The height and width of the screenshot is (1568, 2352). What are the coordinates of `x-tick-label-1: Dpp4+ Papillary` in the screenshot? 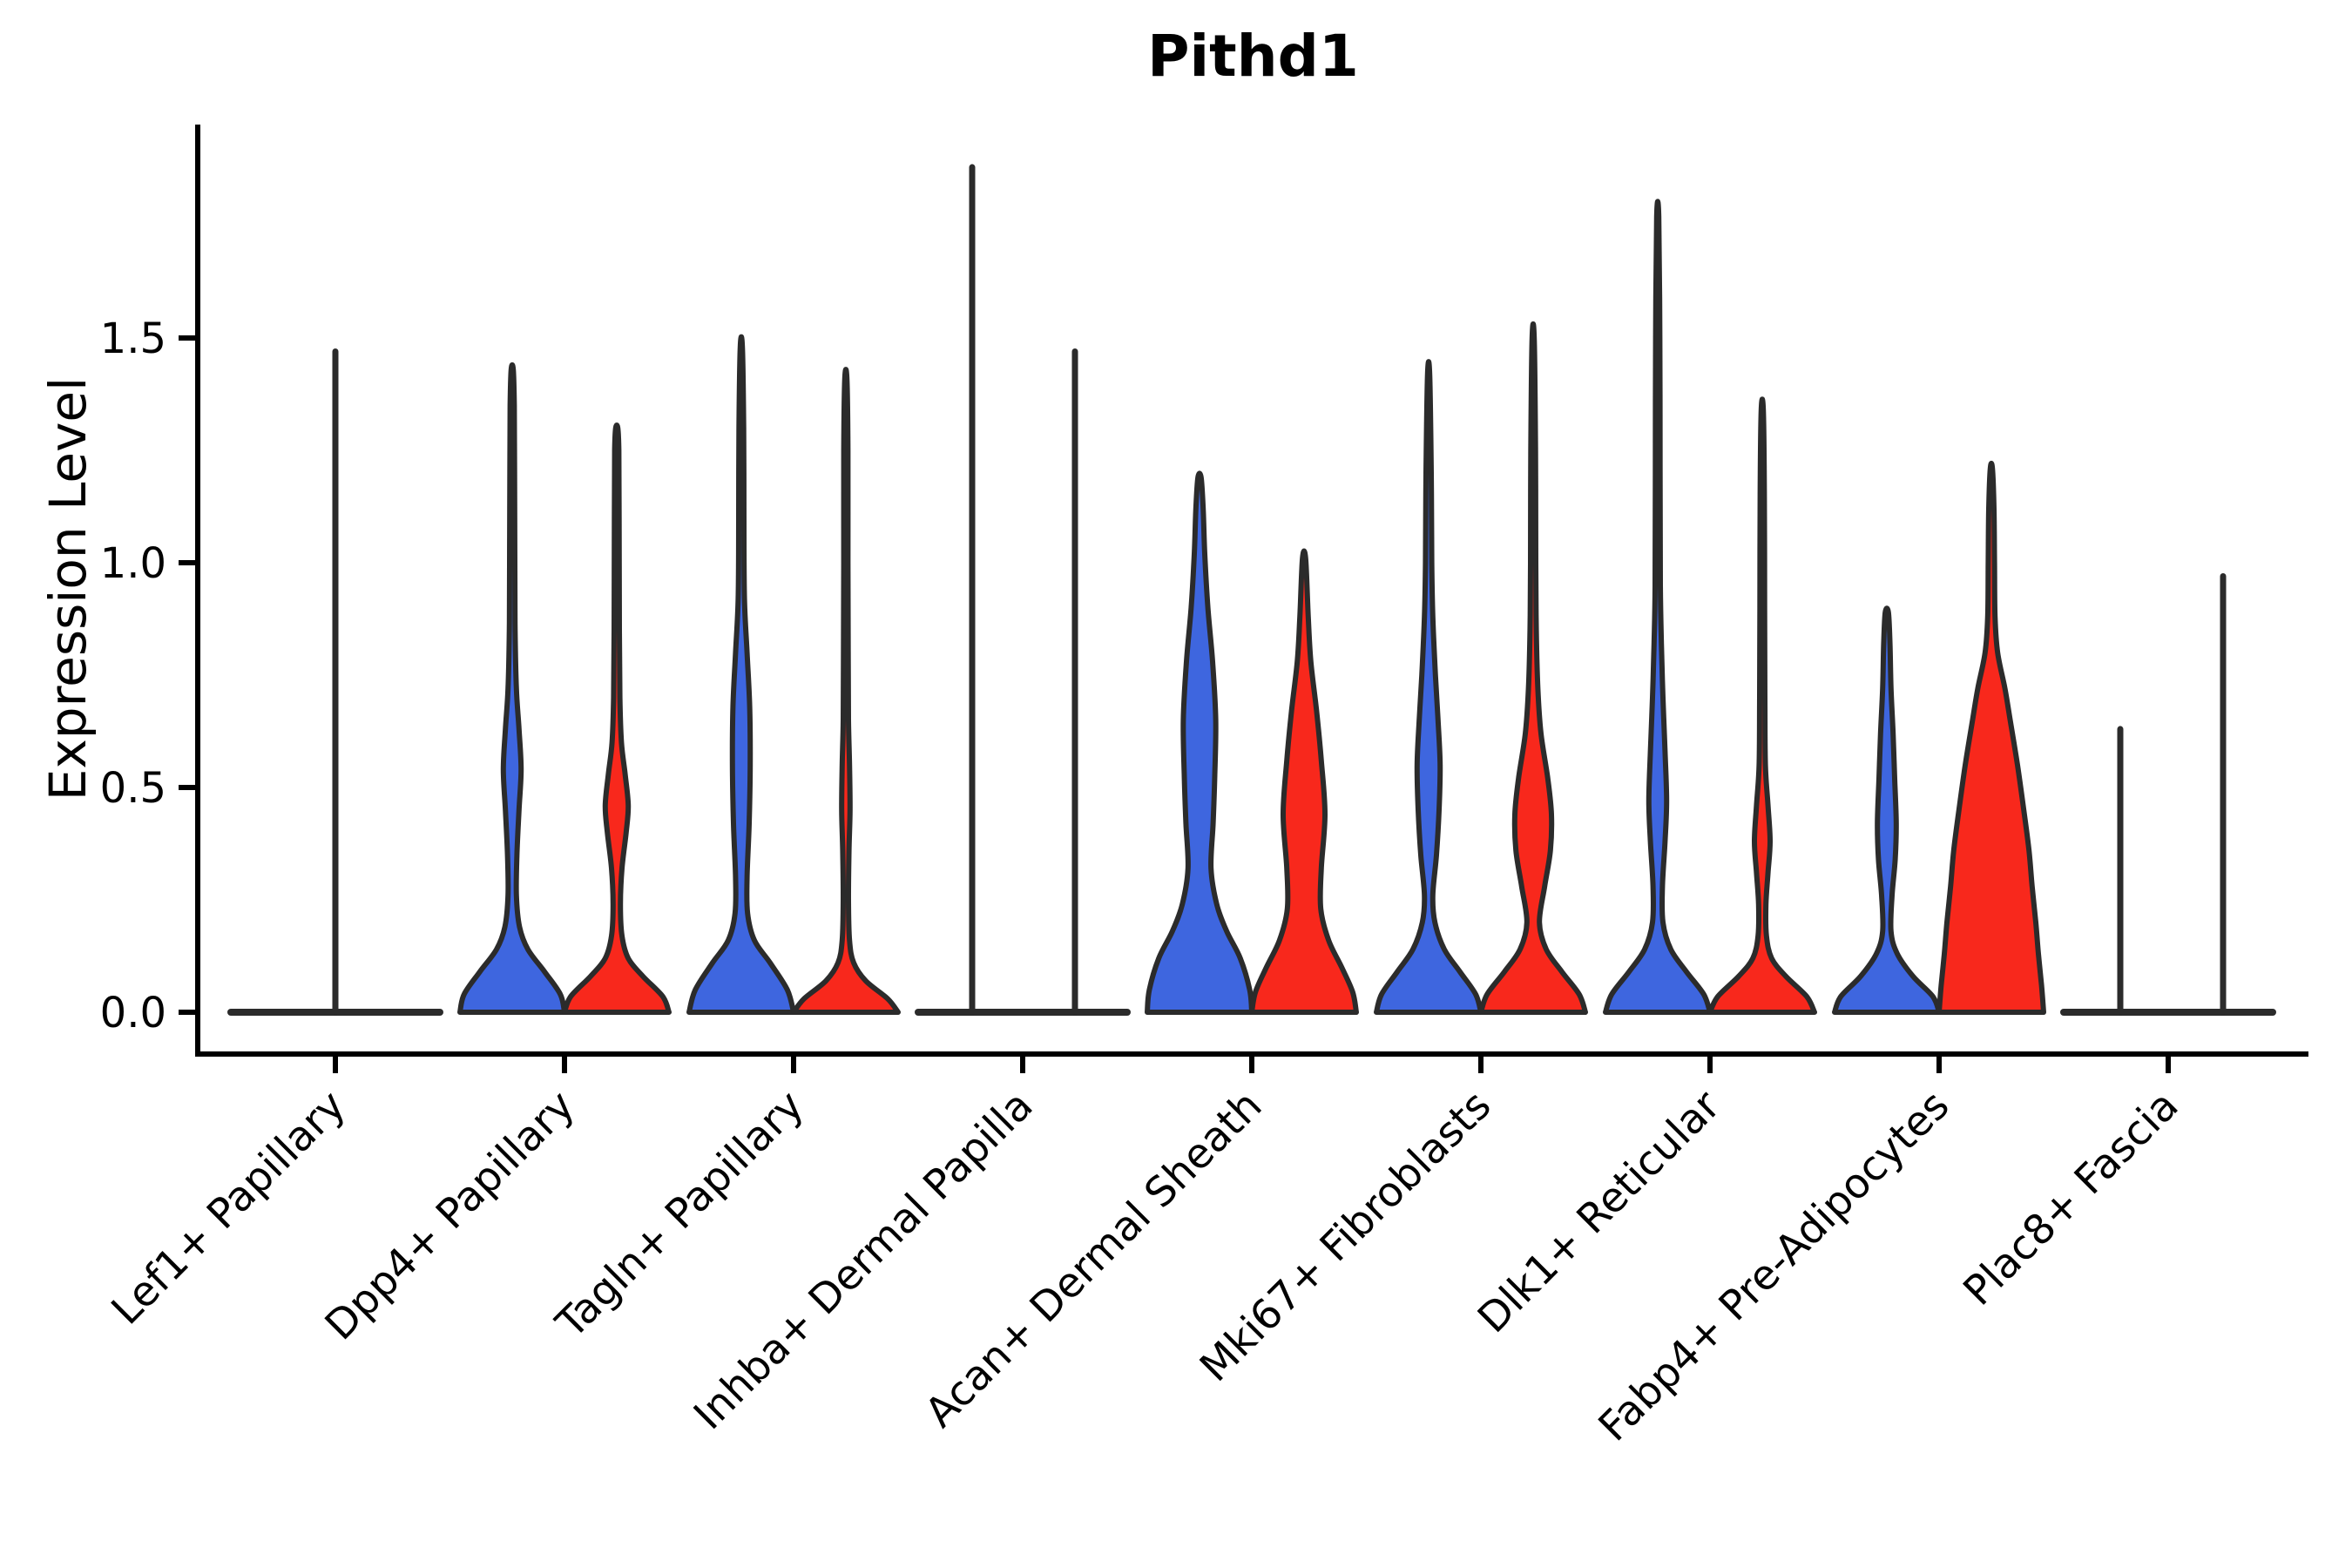 It's located at (450, 1216).